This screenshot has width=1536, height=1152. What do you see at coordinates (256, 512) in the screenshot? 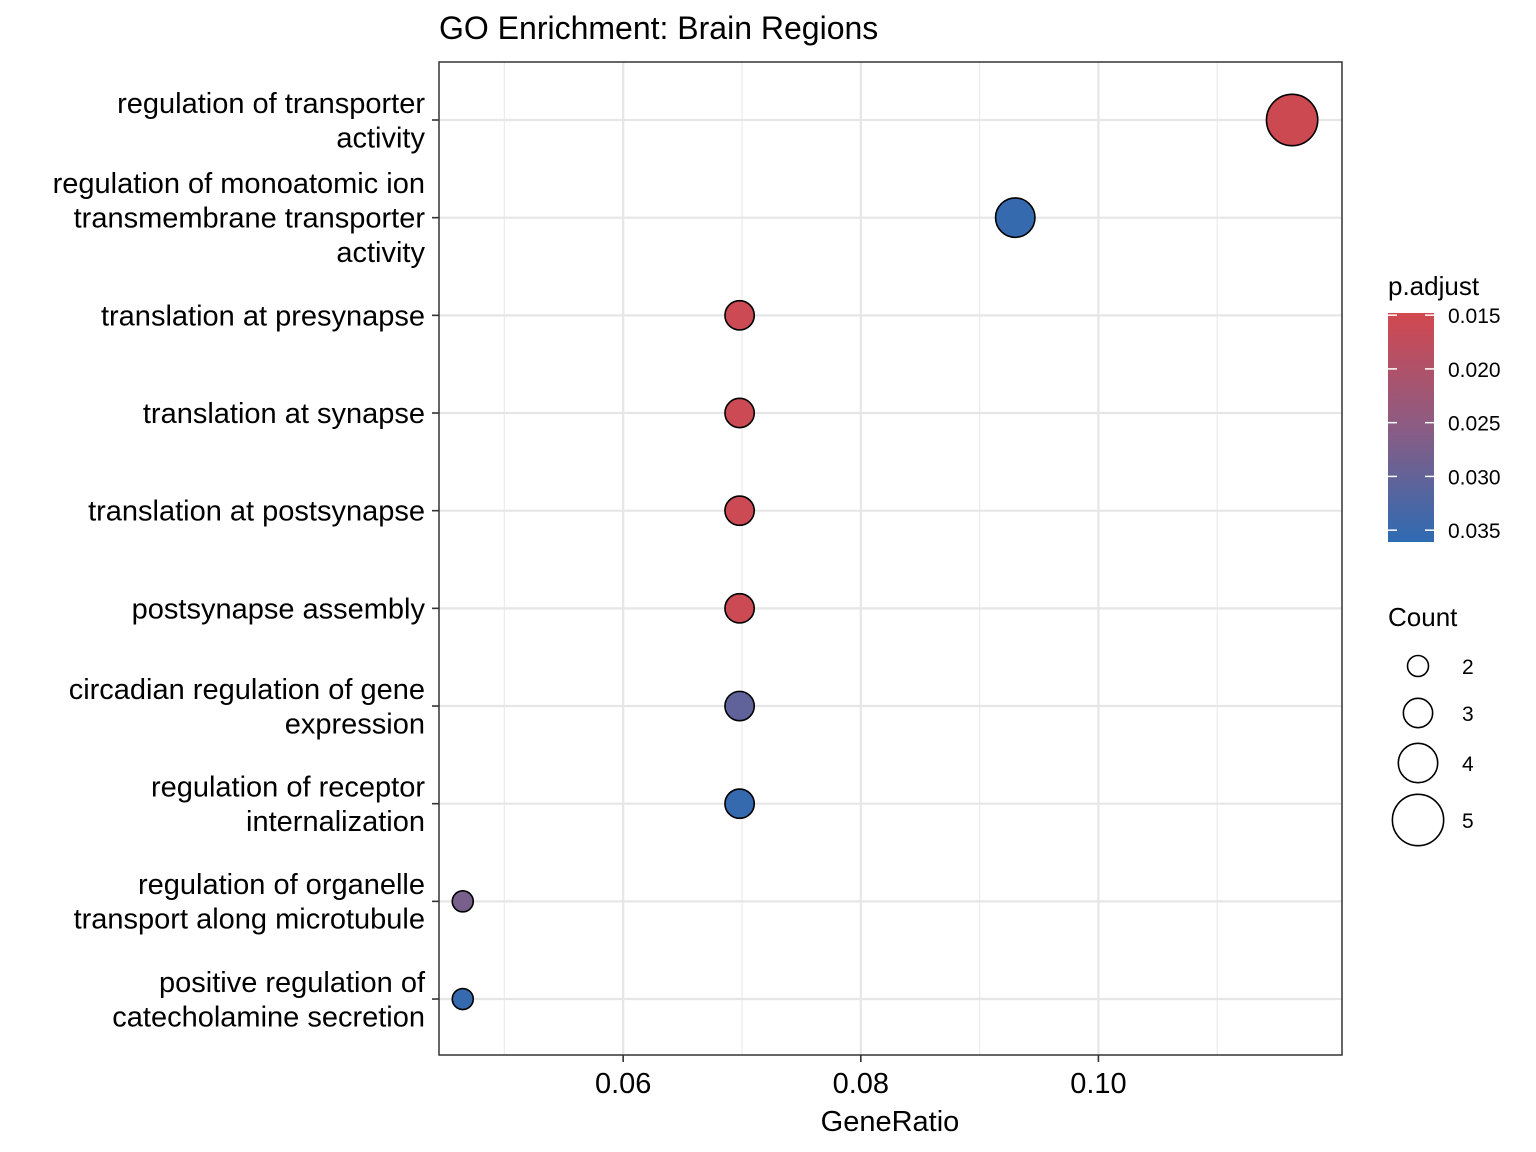
I see `y-tick-label: translation at postsynapse` at bounding box center [256, 512].